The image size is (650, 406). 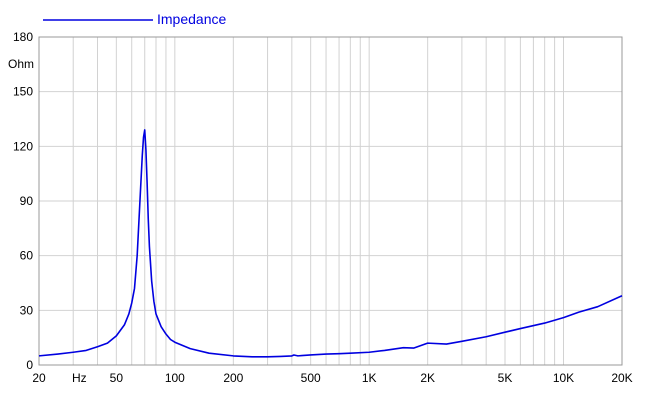 What do you see at coordinates (27, 256) in the screenshot?
I see `y-tick-label: 60` at bounding box center [27, 256].